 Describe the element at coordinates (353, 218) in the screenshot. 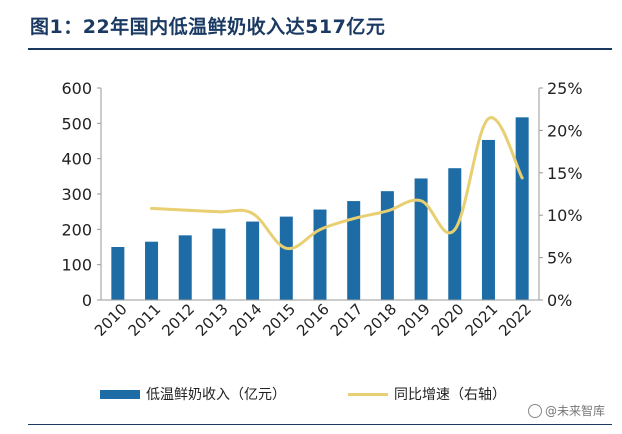

I see `growth-point-2017` at that location.